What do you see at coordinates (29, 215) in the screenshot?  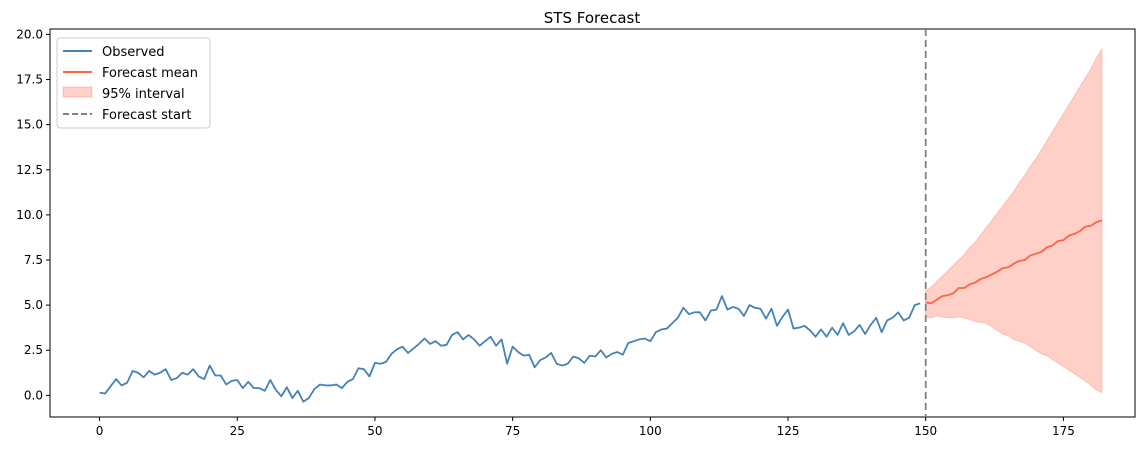 I see `y-tick-label: 10.0` at bounding box center [29, 215].